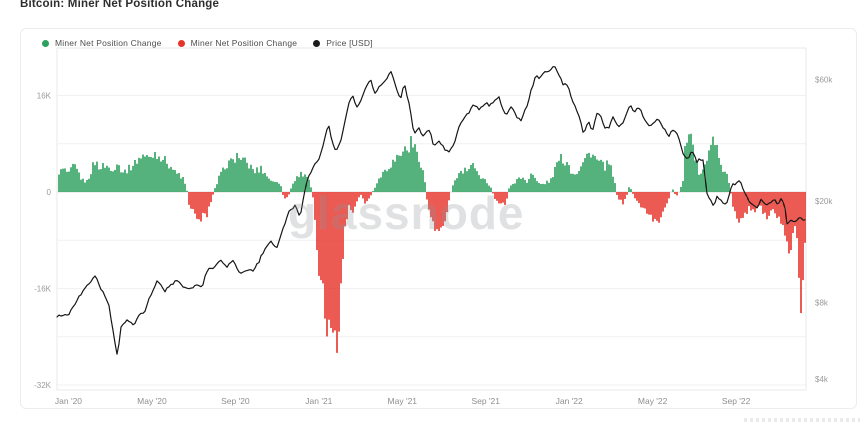 Image resolution: width=865 pixels, height=427 pixels. Describe the element at coordinates (49, 192) in the screenshot. I see `y-axis-label-left: 0` at that location.